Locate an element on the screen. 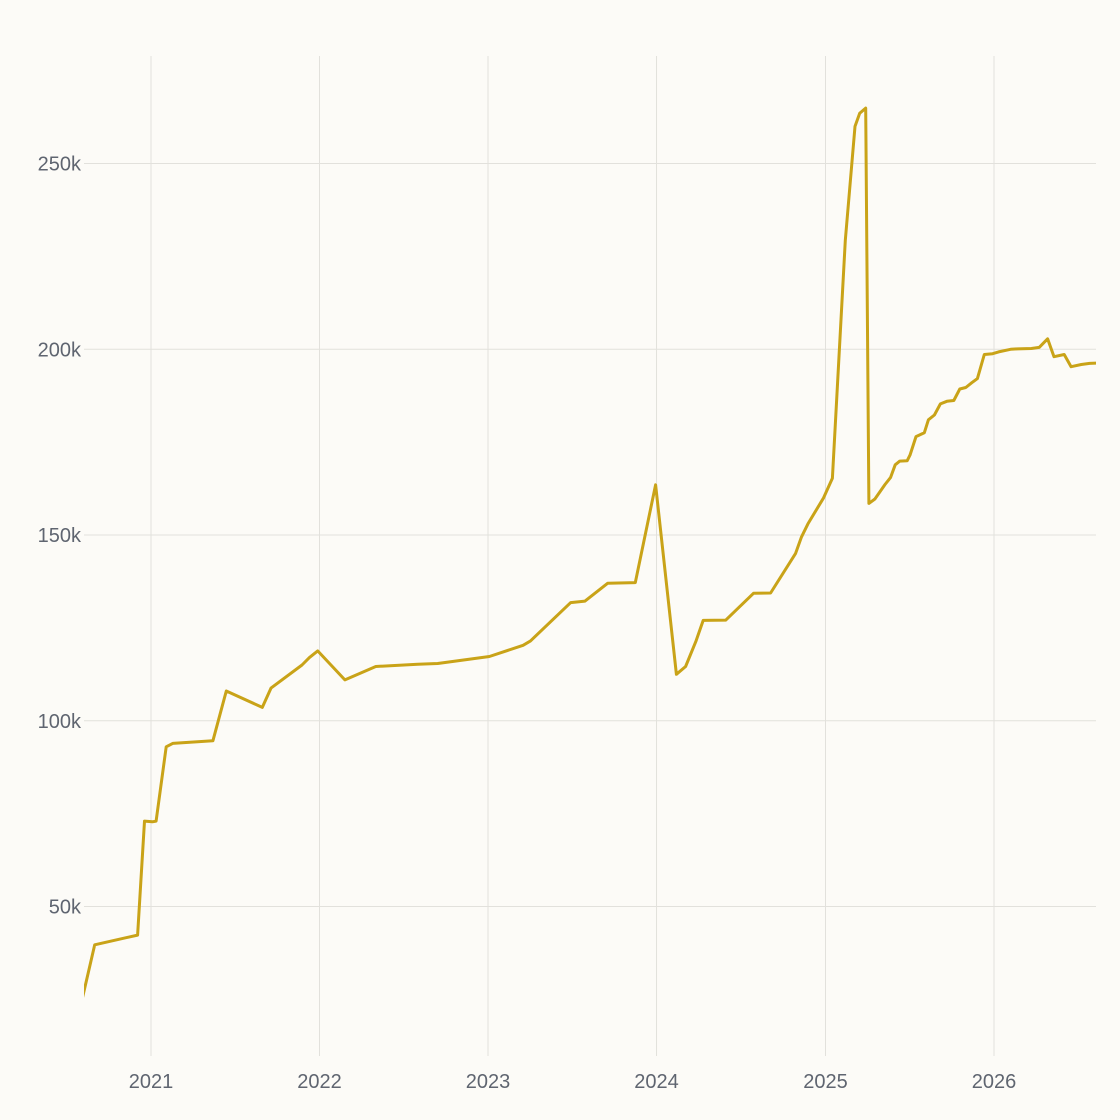  y-tick-label: 200k is located at coordinates (60, 350).